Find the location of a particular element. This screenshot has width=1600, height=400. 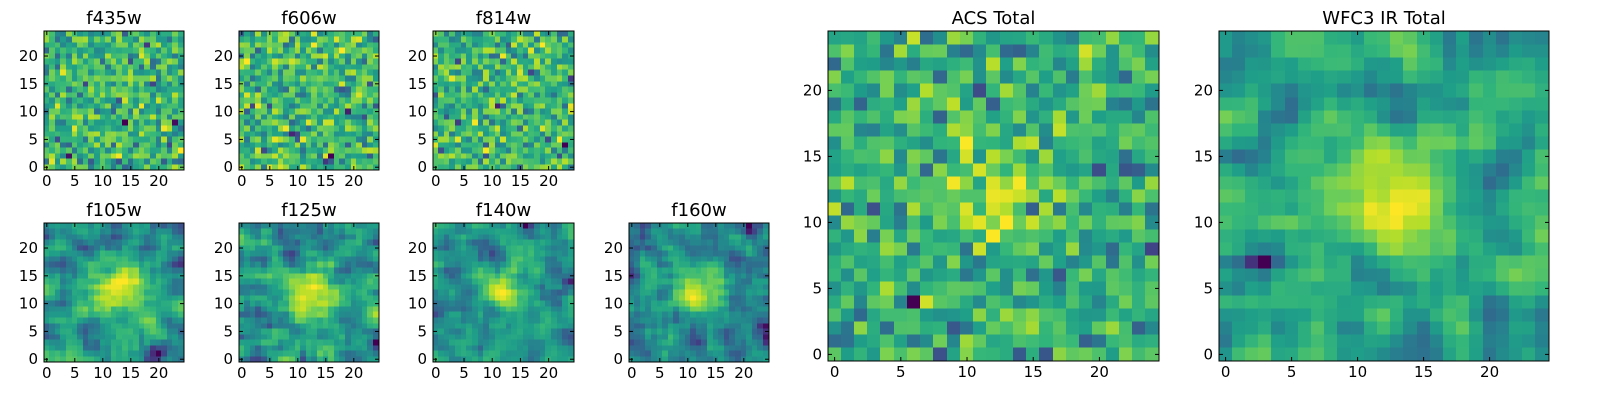

y-tick-label: 15 is located at coordinates (223, 84).